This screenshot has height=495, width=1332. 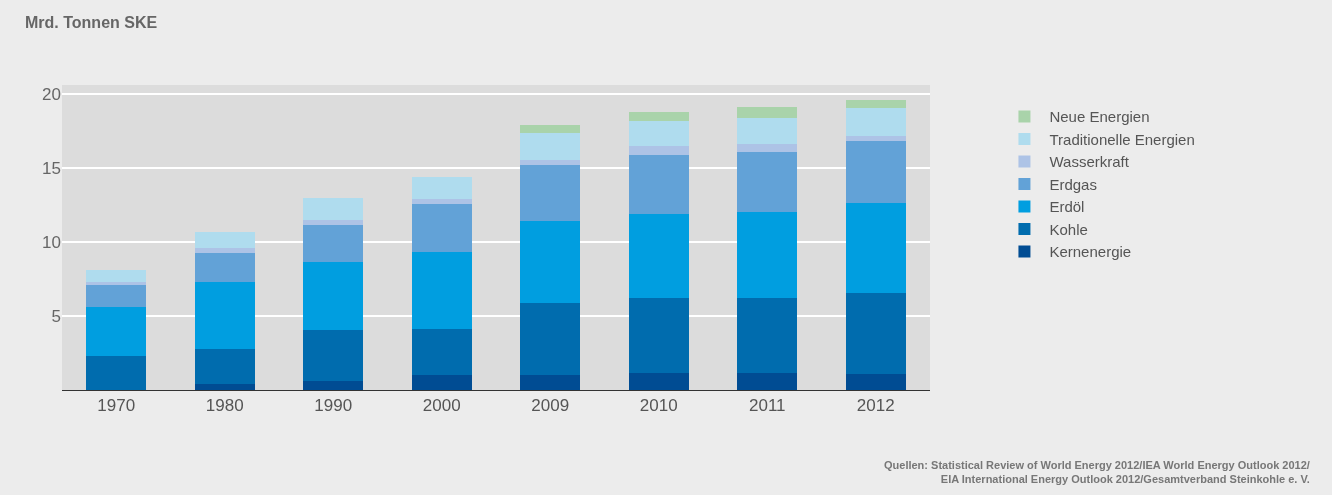 What do you see at coordinates (1099, 117) in the screenshot?
I see `legend-label: Neue Energien` at bounding box center [1099, 117].